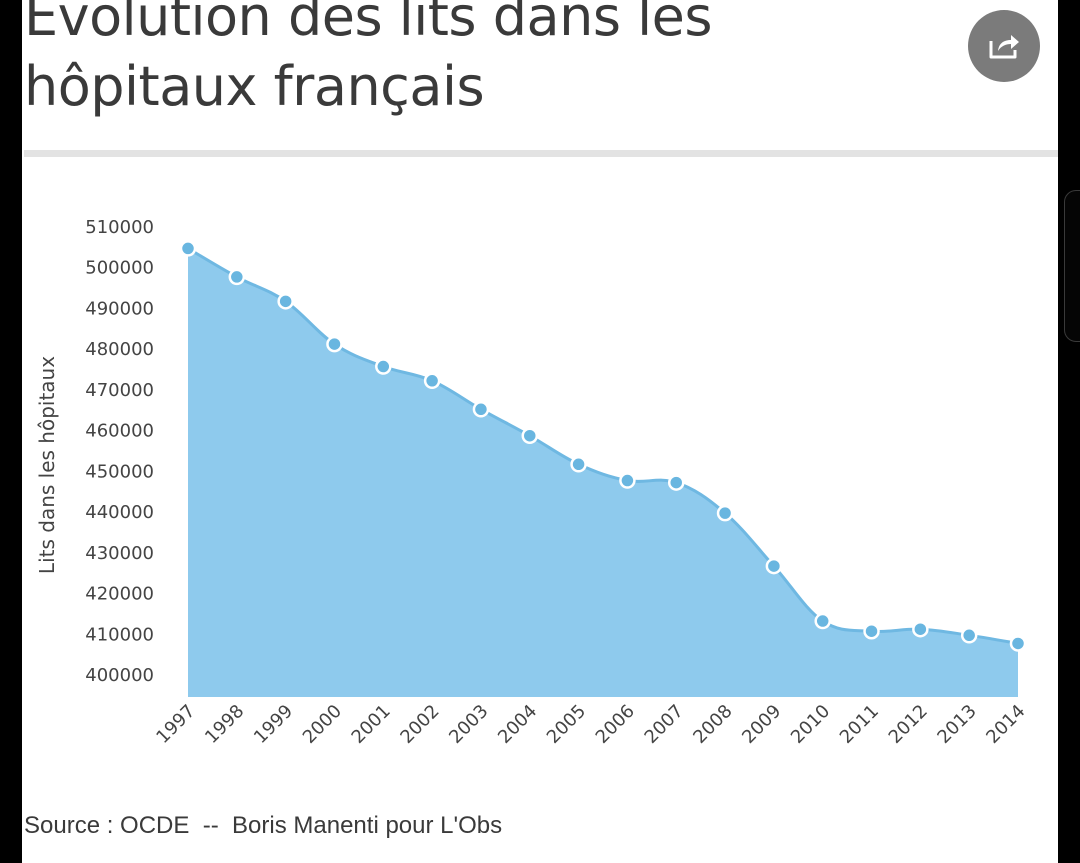 This screenshot has width=1080, height=863. I want to click on y-tick-label: 480000, so click(119, 349).